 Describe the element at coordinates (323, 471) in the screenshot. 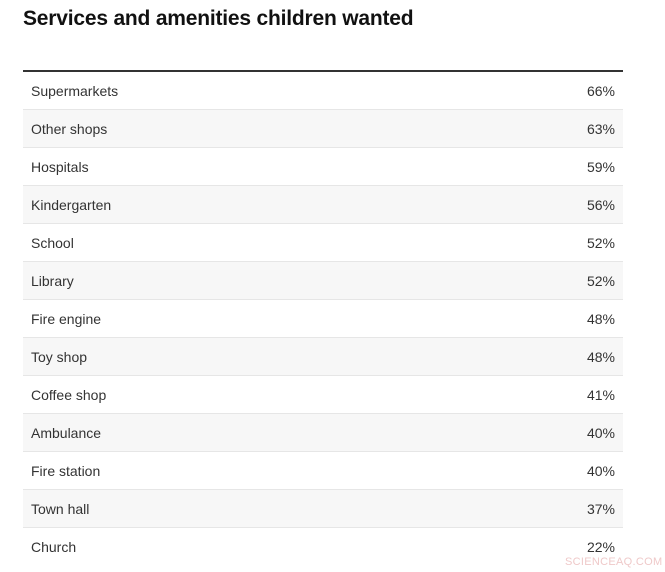

I see `table-row: Fire station 40%` at that location.